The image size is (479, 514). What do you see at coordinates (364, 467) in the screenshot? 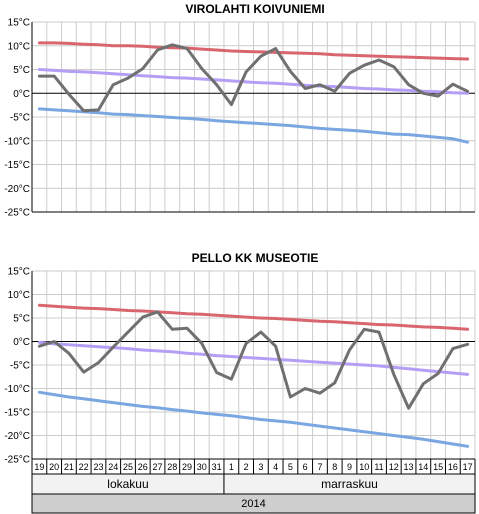
I see `x-tick-label: 10` at bounding box center [364, 467].